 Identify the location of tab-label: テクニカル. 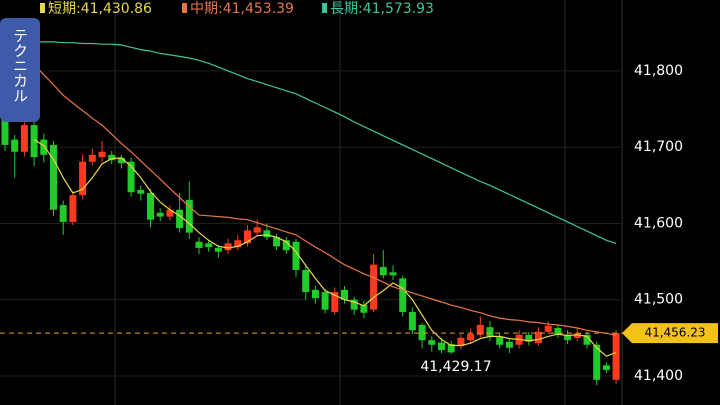
(20, 65).